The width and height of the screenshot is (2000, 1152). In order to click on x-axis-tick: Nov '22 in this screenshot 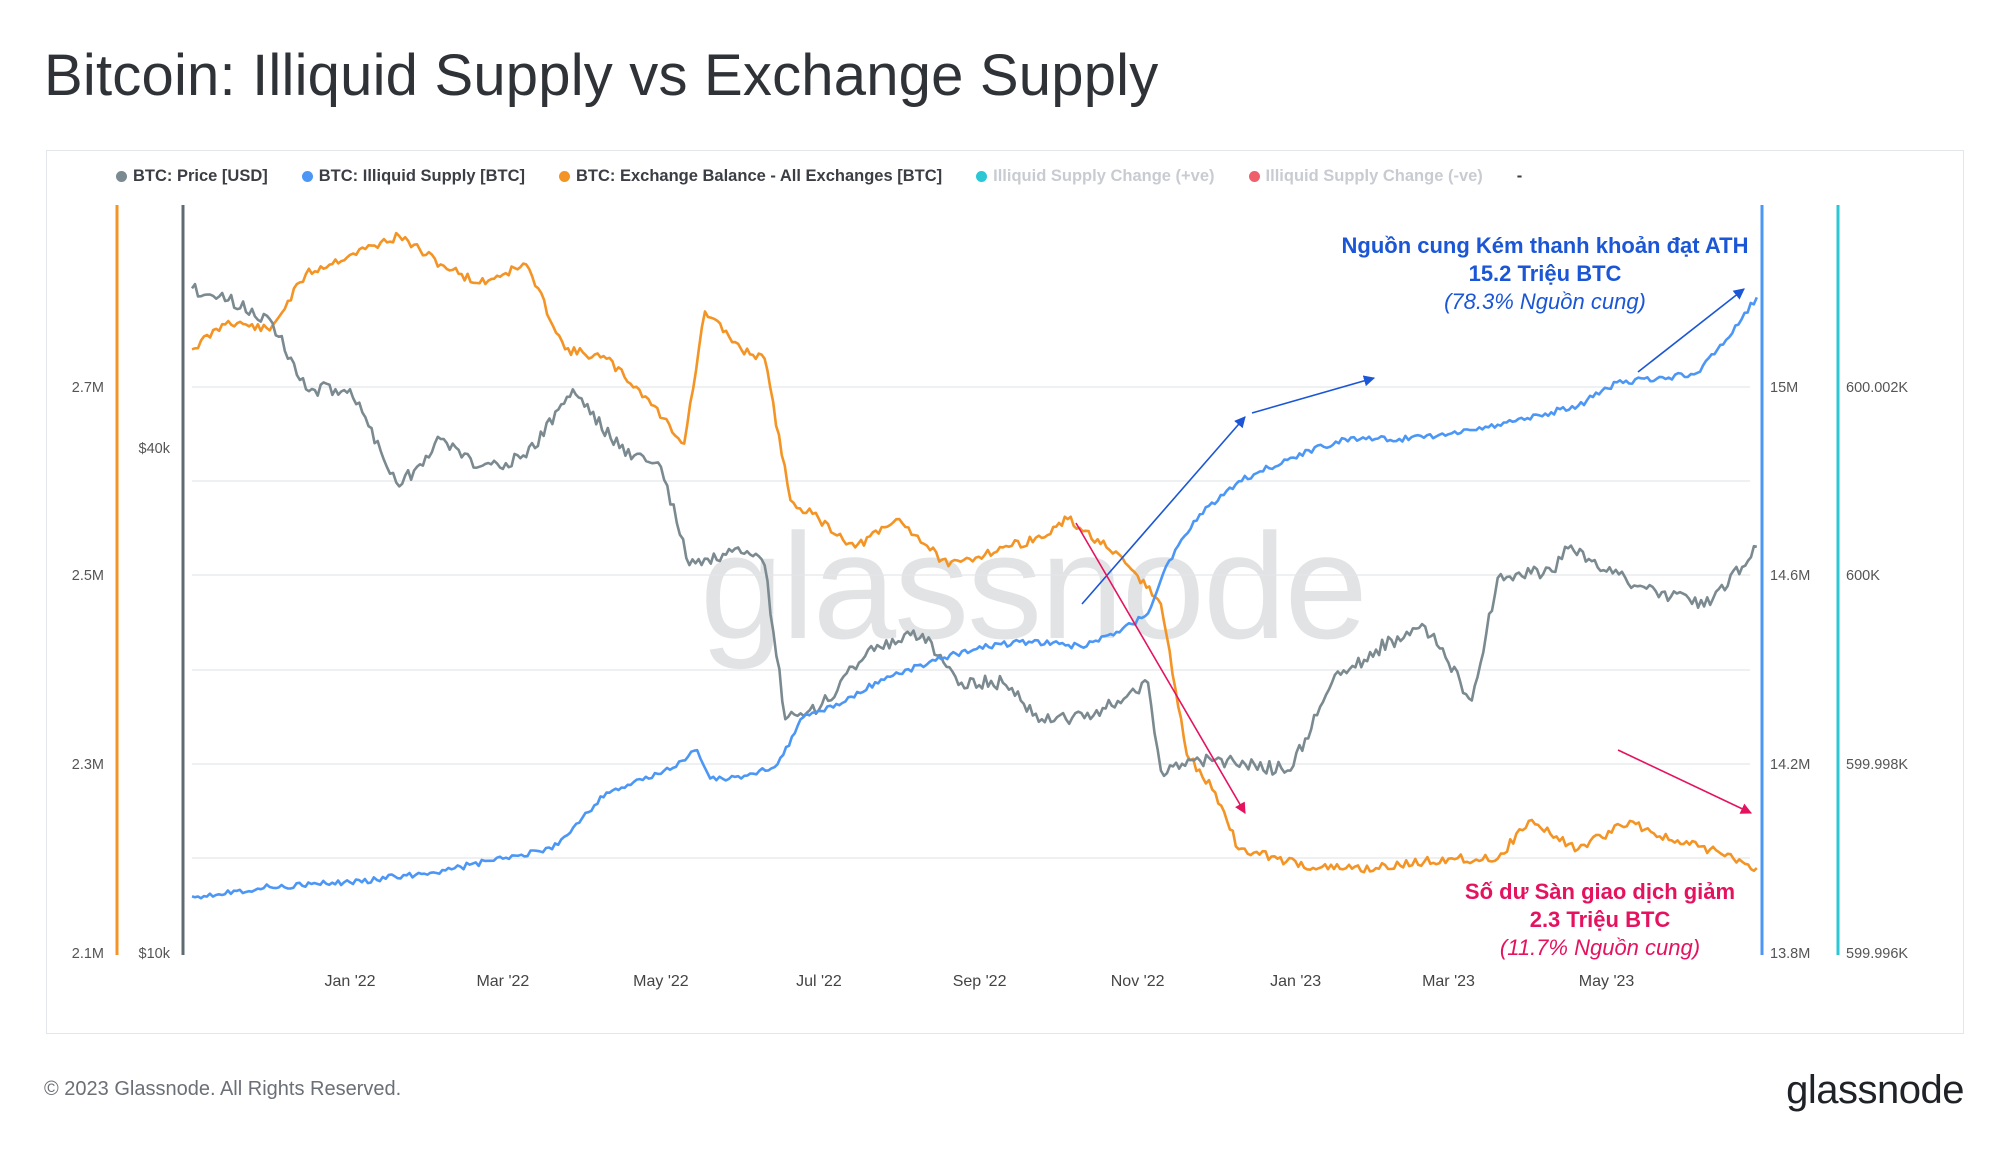, I will do `click(1138, 981)`.